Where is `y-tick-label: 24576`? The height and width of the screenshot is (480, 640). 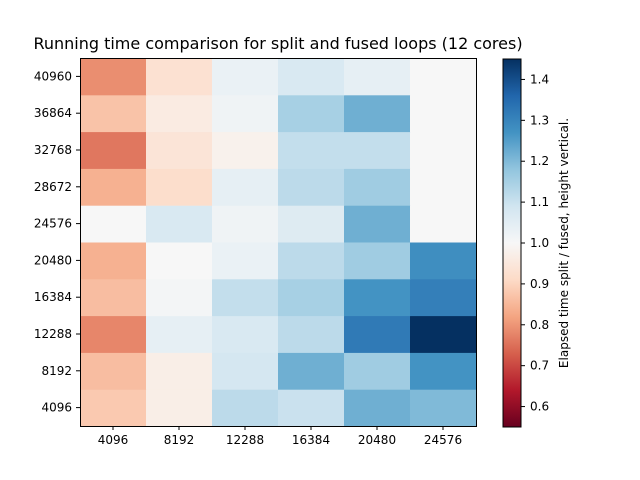 y-tick-label: 24576 is located at coordinates (53, 224).